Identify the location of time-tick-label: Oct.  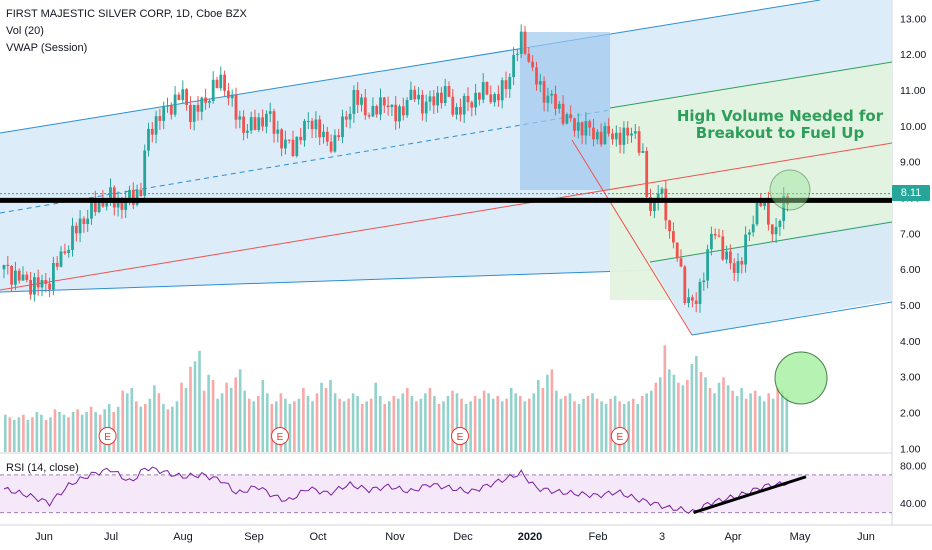
(317, 537).